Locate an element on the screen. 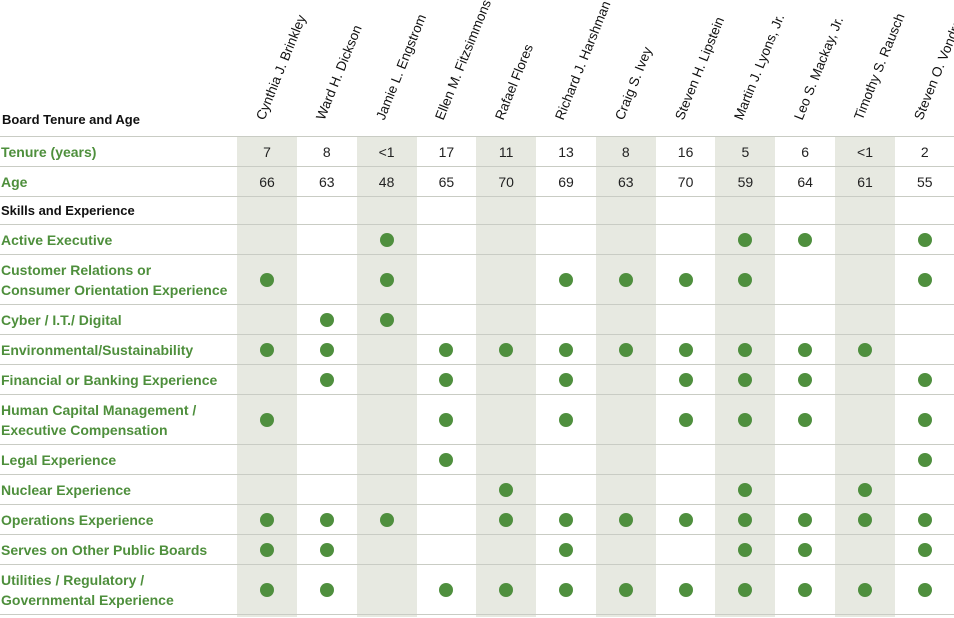 This screenshot has height=618, width=954. tenure-value: 16 is located at coordinates (685, 151).